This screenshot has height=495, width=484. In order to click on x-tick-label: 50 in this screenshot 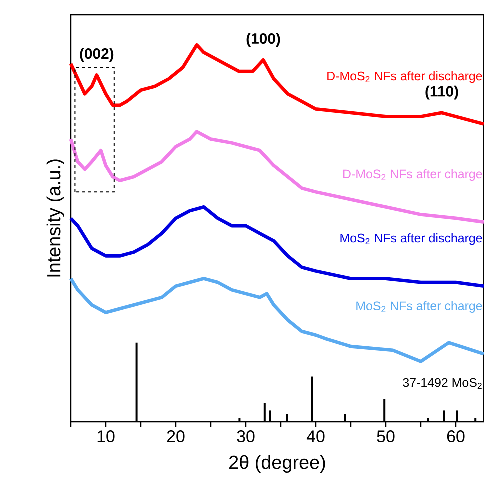, I will do `click(386, 436)`.